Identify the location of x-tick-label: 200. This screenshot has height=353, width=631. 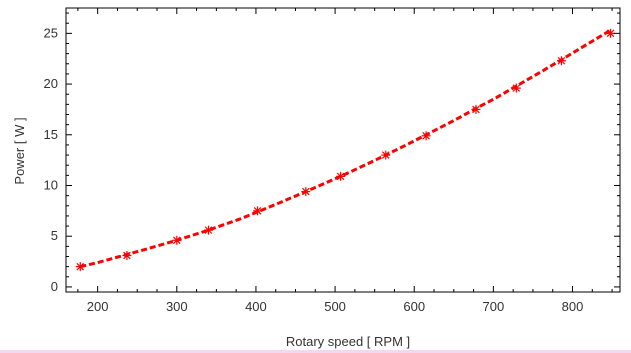
(98, 306).